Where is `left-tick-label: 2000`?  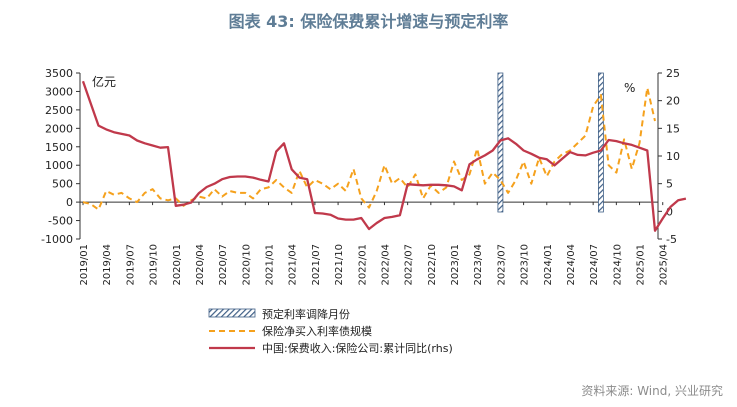
left-tick-label: 2000 is located at coordinates (59, 128).